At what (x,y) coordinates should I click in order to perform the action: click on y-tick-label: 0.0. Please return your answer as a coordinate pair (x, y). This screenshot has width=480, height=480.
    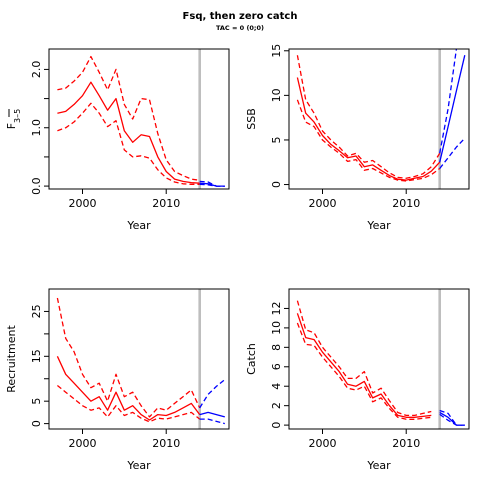
    Looking at the image, I should click on (36, 186).